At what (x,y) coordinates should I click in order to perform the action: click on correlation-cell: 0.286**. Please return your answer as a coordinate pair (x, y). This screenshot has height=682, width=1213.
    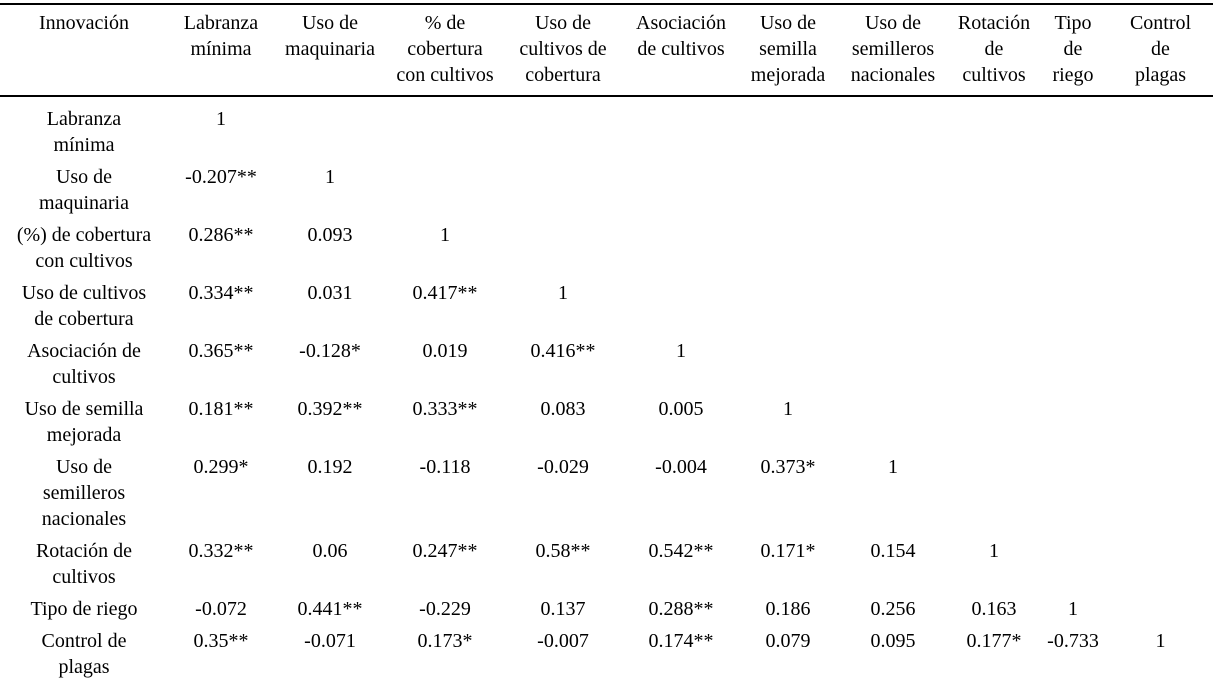
    Looking at the image, I should click on (221, 235).